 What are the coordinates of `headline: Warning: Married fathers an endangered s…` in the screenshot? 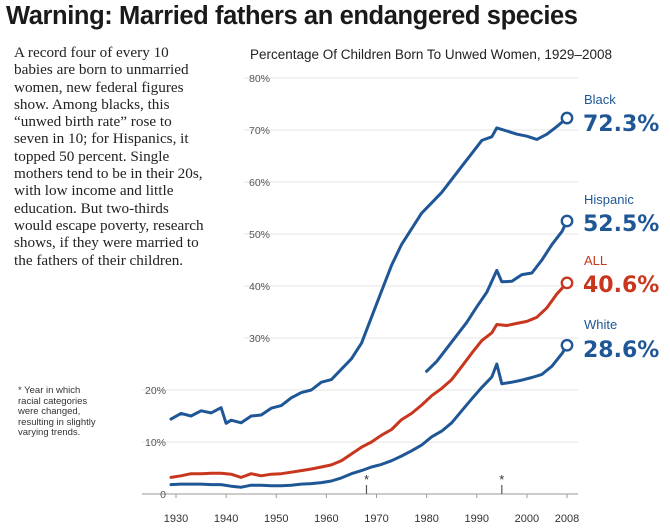 It's located at (292, 16).